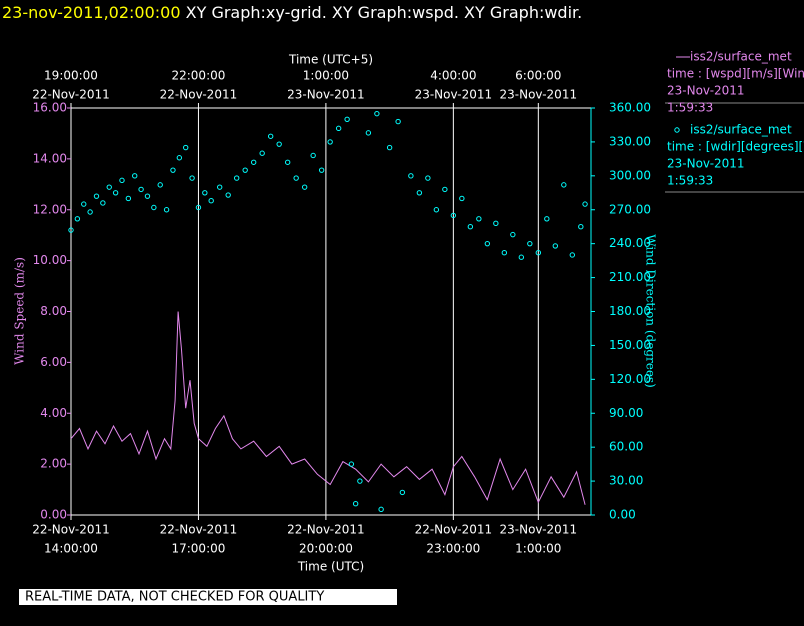  I want to click on y2-tick-label: 120.00, so click(630, 379).